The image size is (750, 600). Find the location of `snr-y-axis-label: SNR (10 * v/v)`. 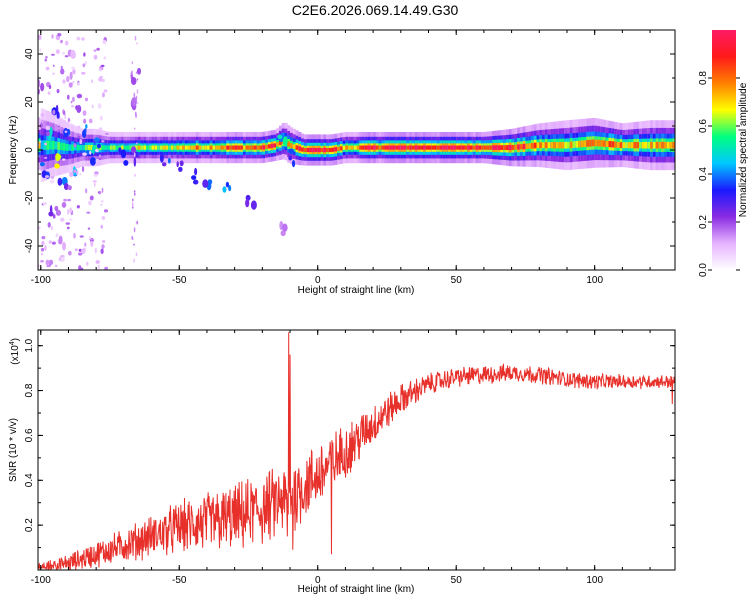

snr-y-axis-label: SNR (10 * v/v) is located at coordinates (13, 450).